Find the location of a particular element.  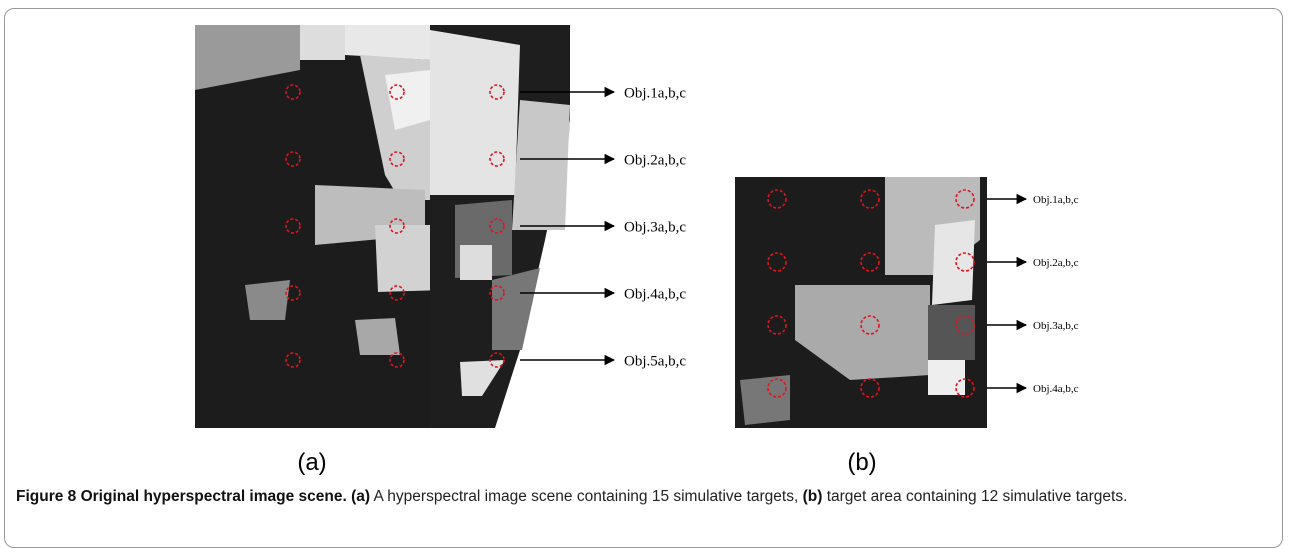

image-b is located at coordinates (861, 302).